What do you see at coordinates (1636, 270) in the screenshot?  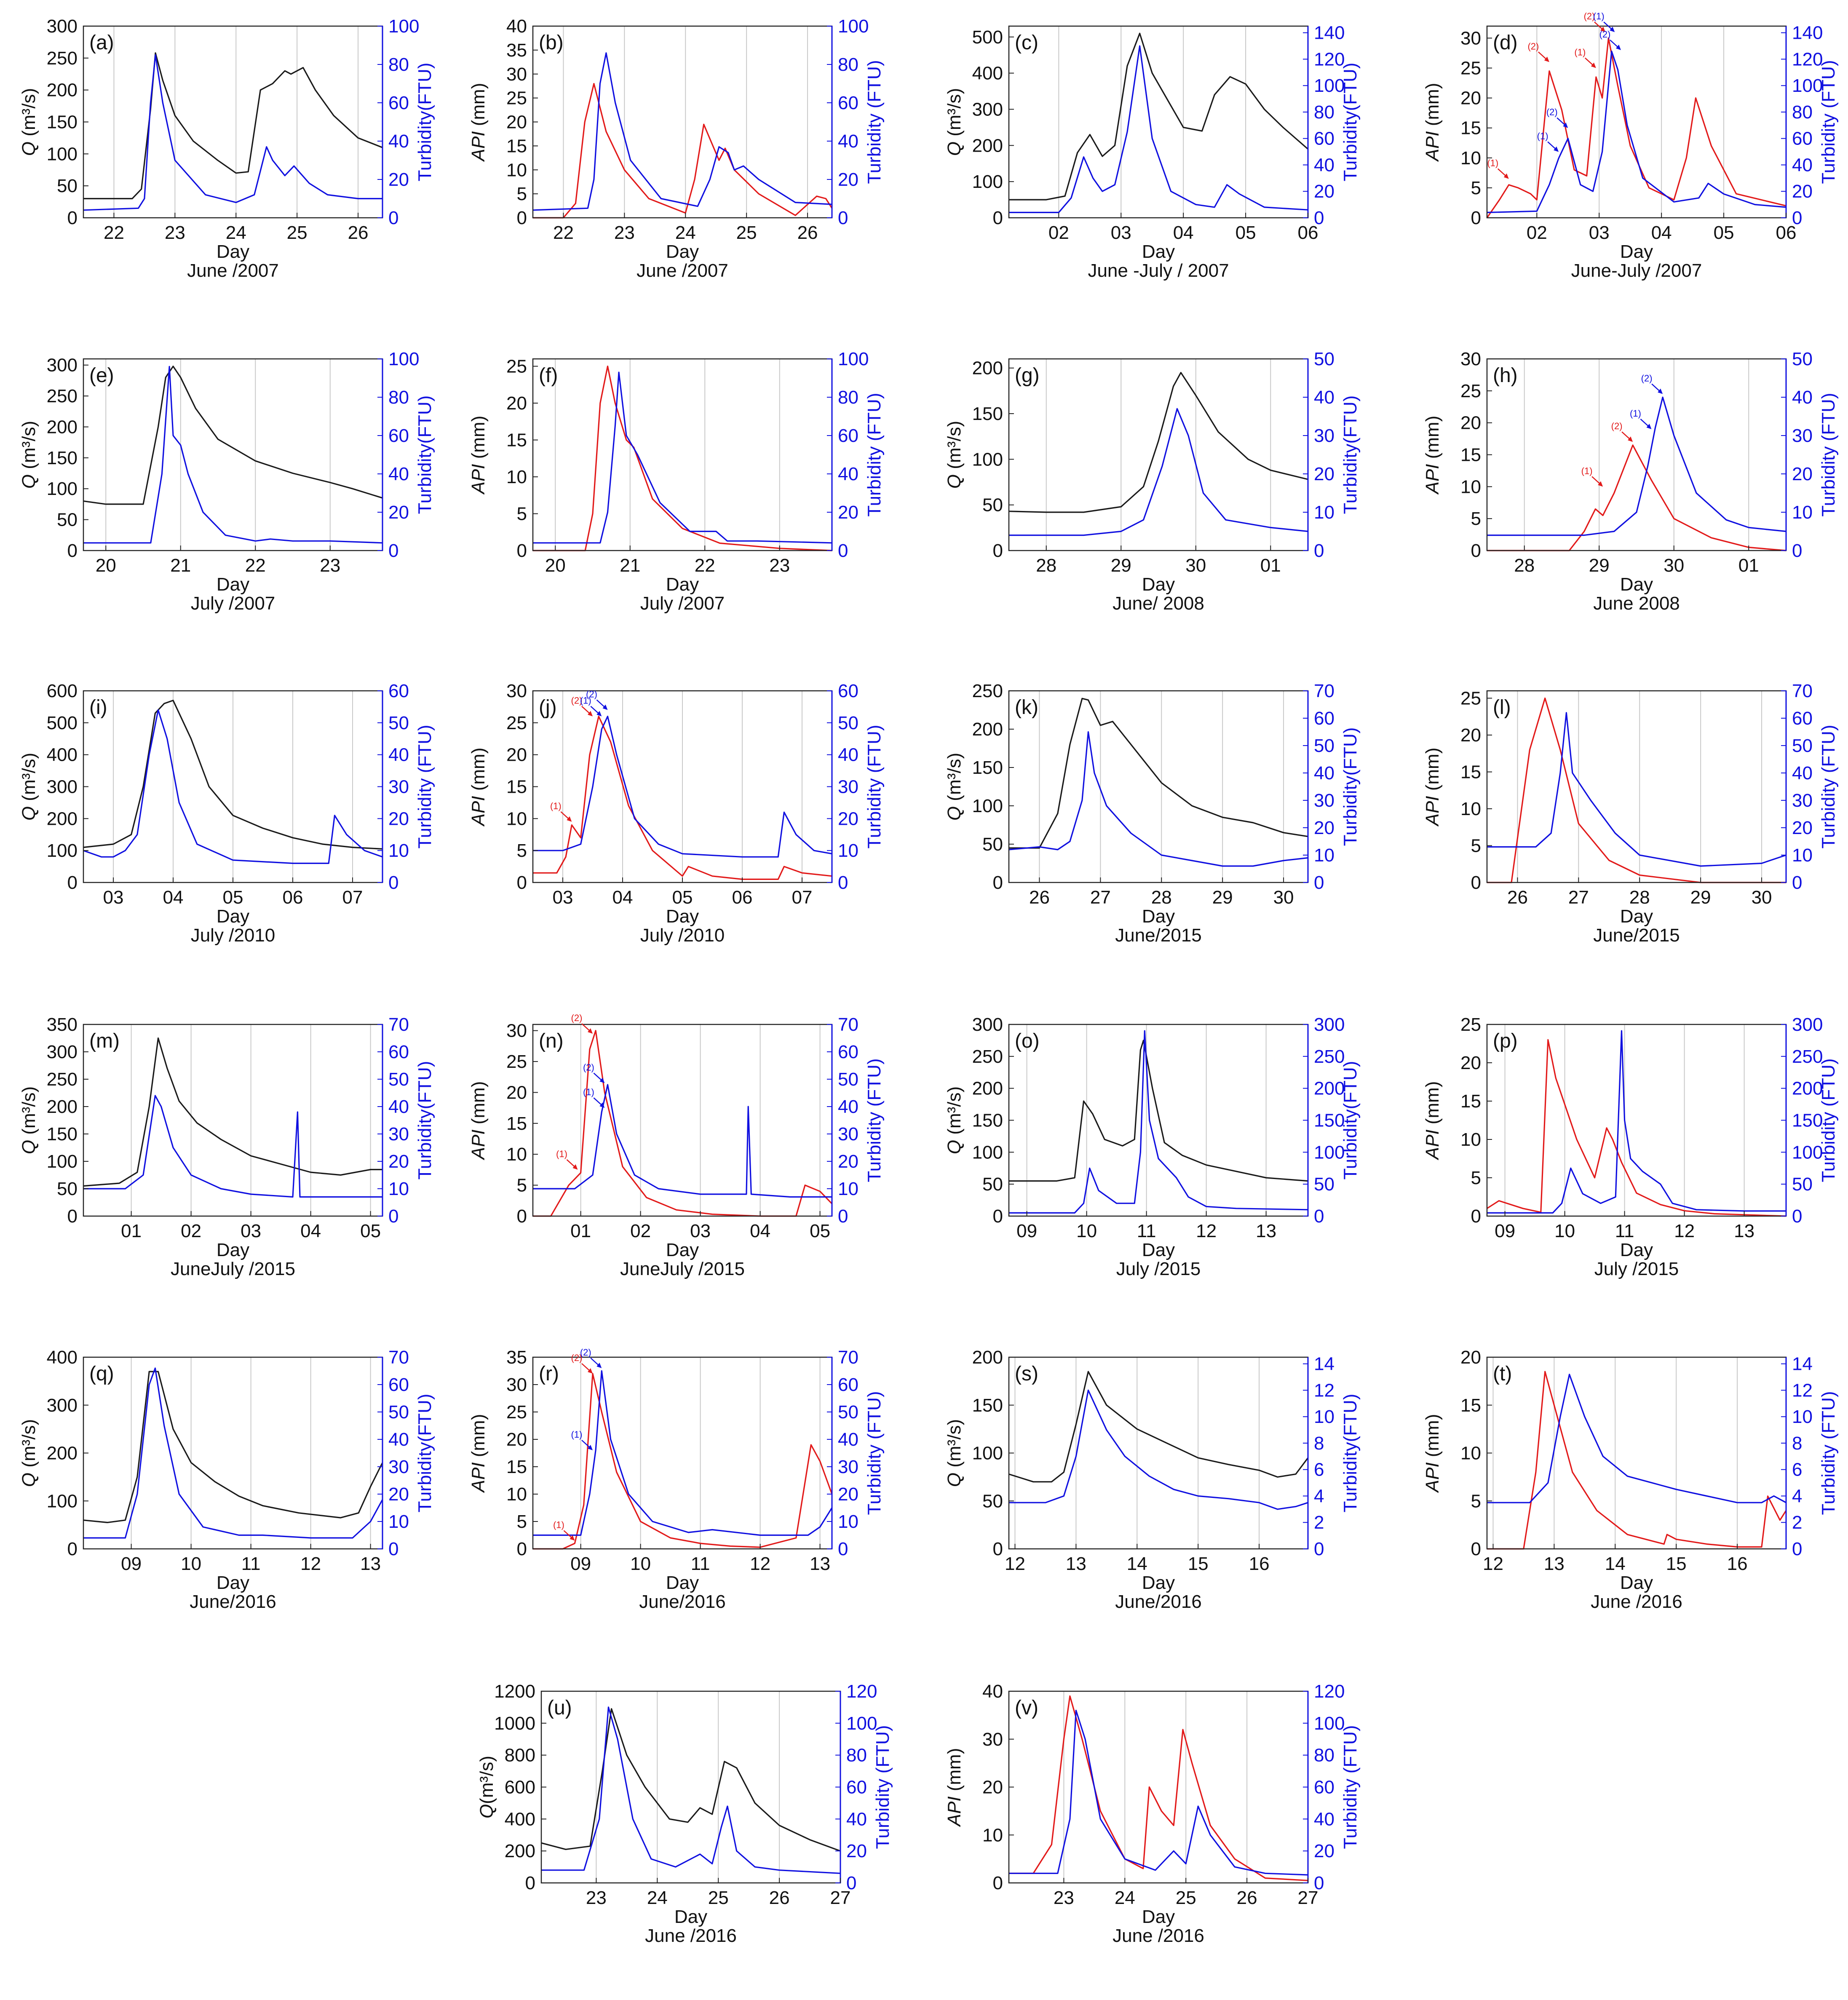 I see `date-label: June-July /2007` at bounding box center [1636, 270].